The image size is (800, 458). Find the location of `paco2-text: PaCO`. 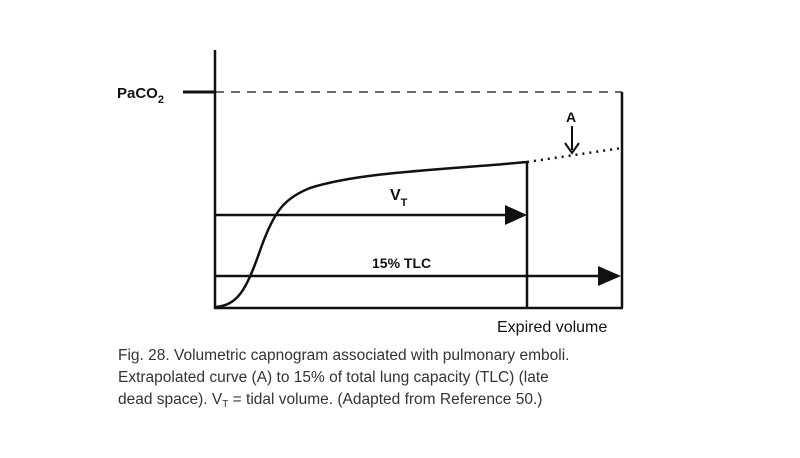

paco2-text: PaCO is located at coordinates (137, 93).